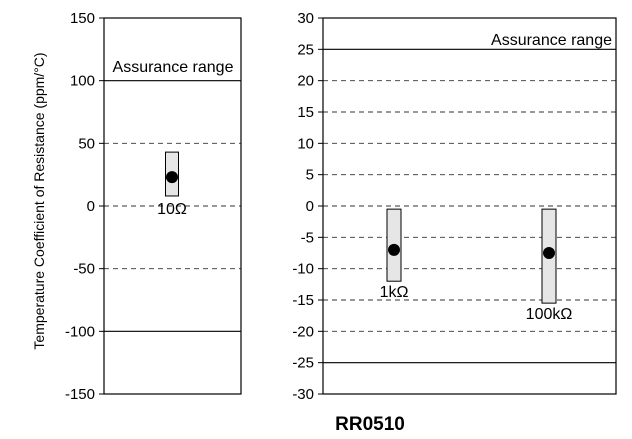 This screenshot has width=632, height=439. Describe the element at coordinates (80, 331) in the screenshot. I see `y-tick-label: -100` at that location.